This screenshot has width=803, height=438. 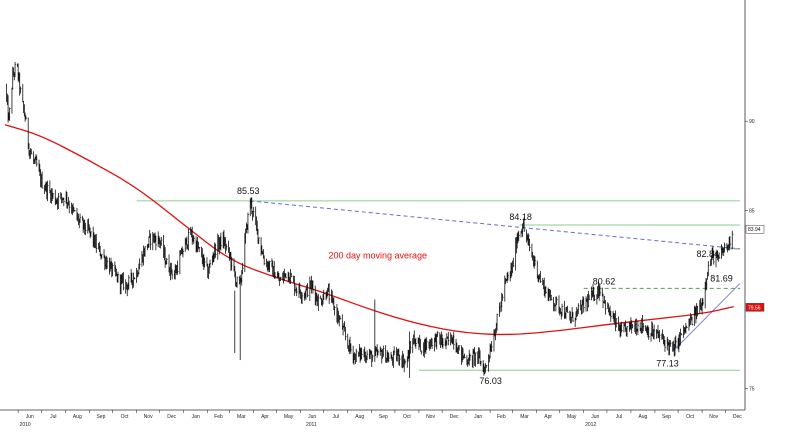 What do you see at coordinates (690, 417) in the screenshot?
I see `x-tick-label: Oct` at bounding box center [690, 417].